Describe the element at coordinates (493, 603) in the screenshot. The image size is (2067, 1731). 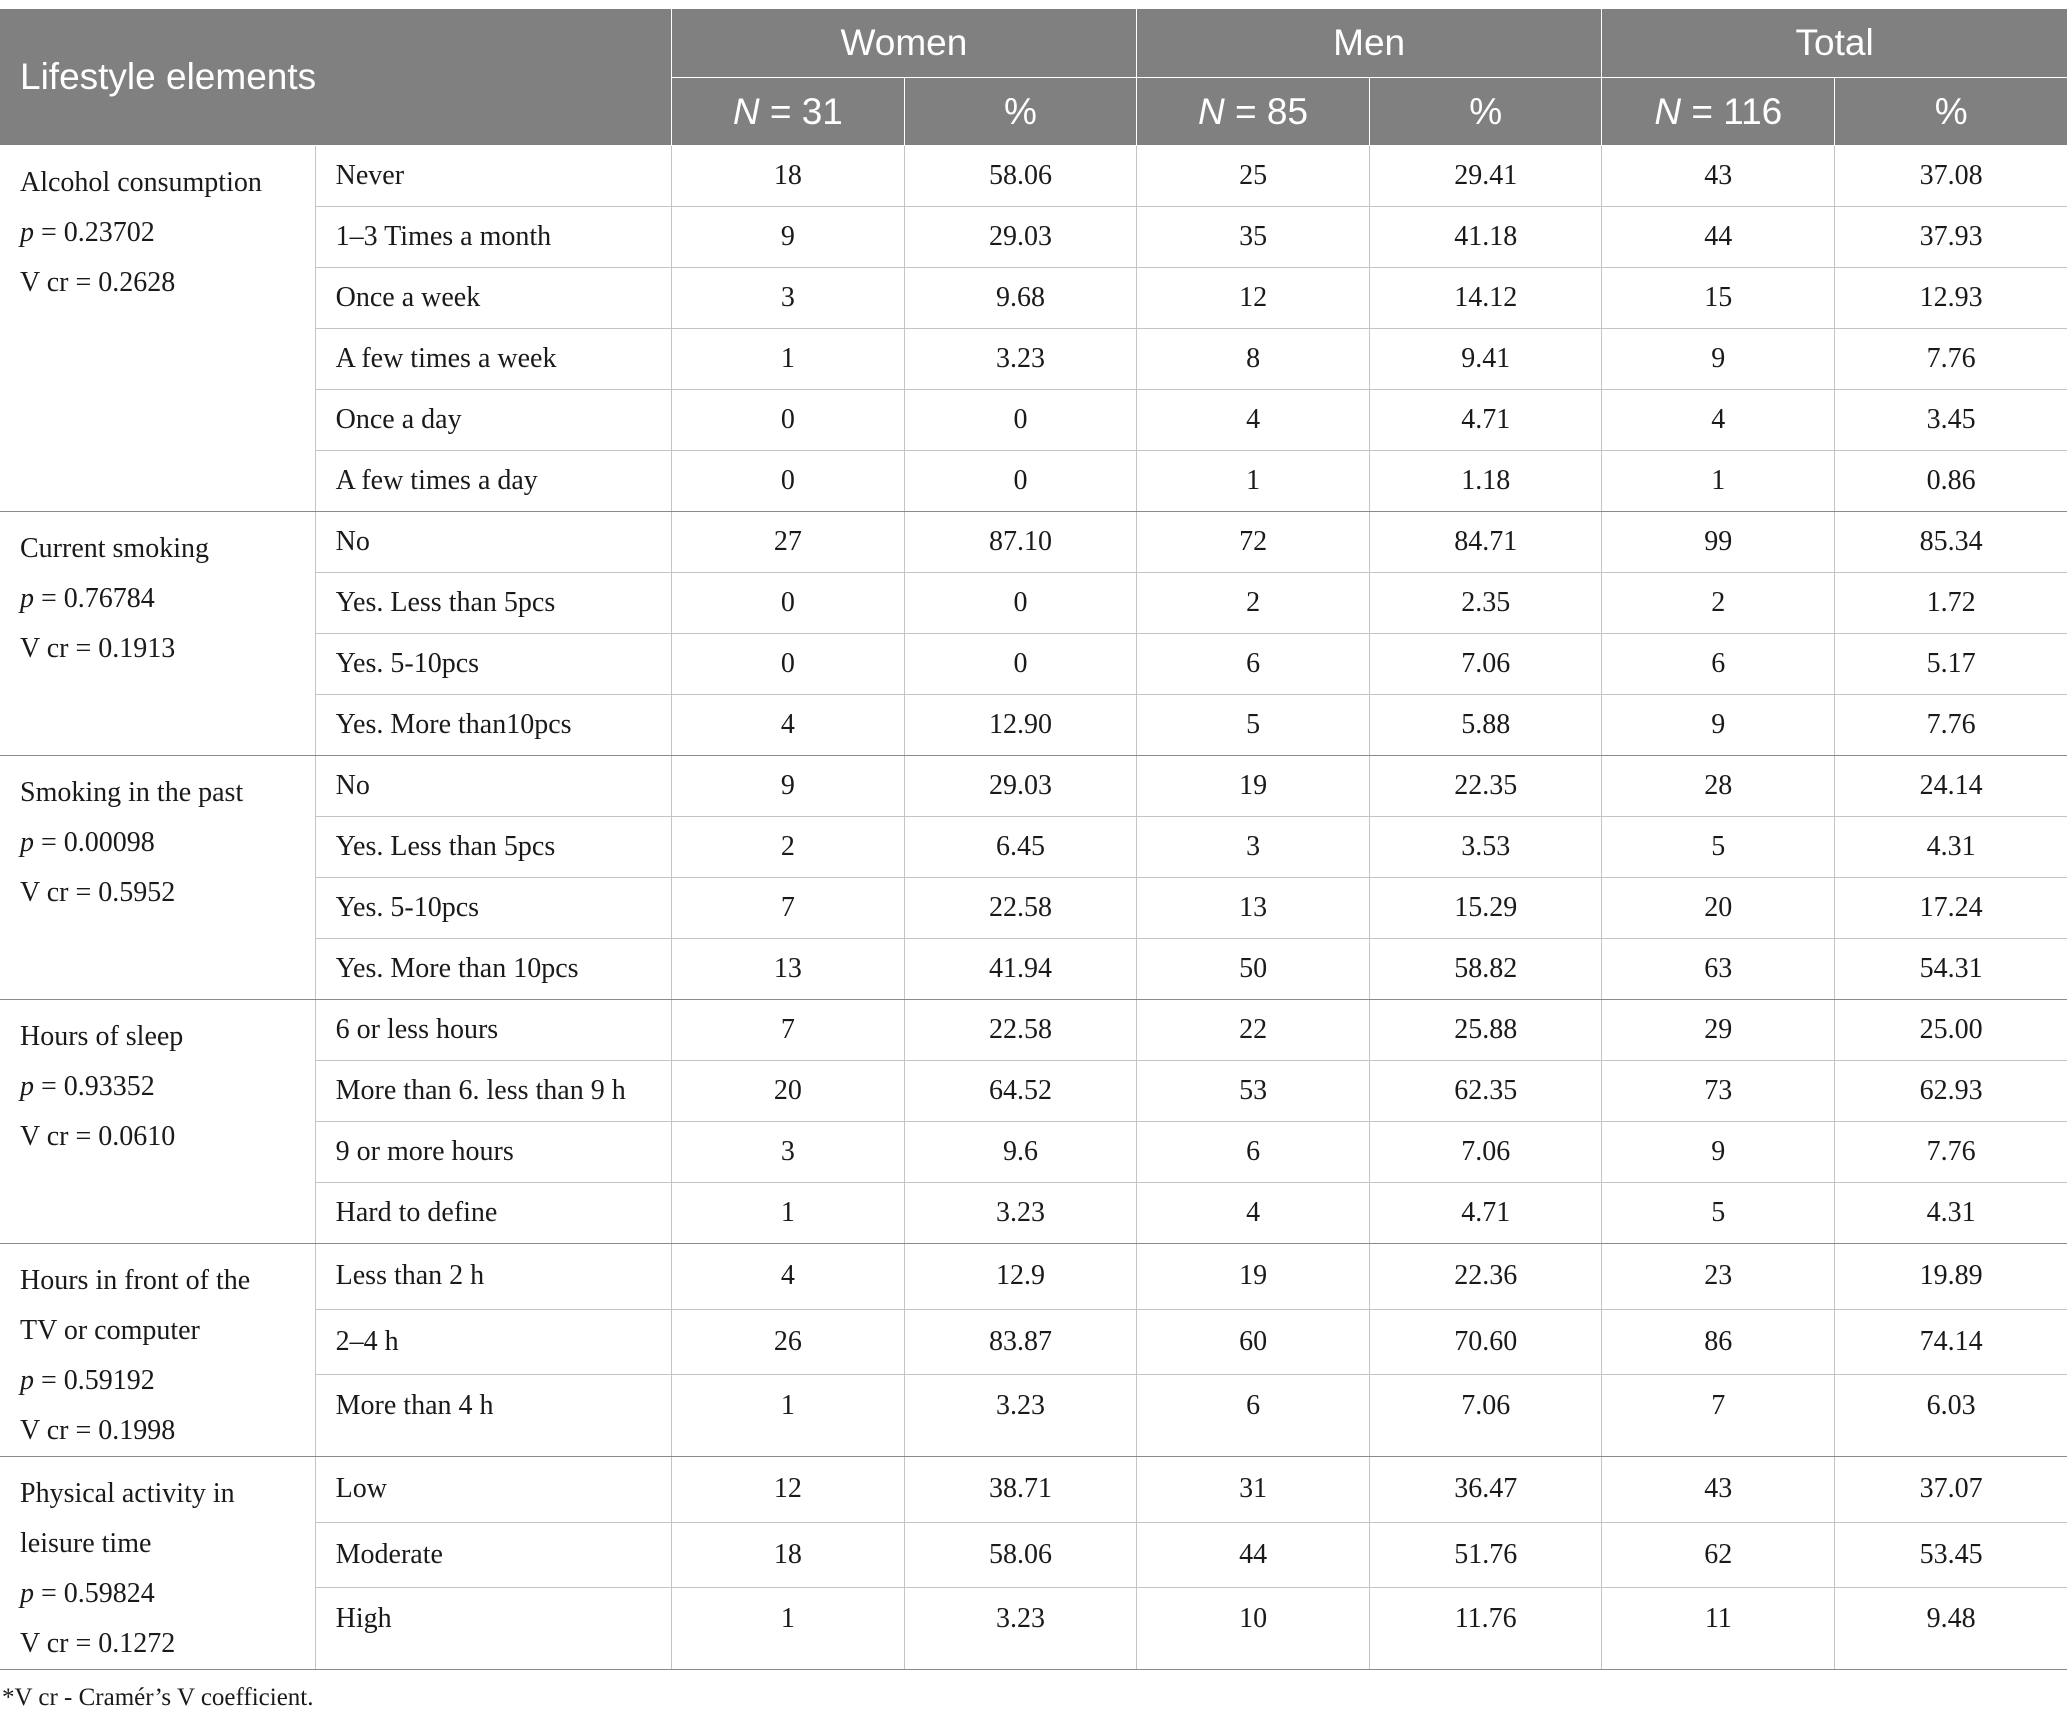
I see `category-cell: Yes. Less than 5pcs` at that location.